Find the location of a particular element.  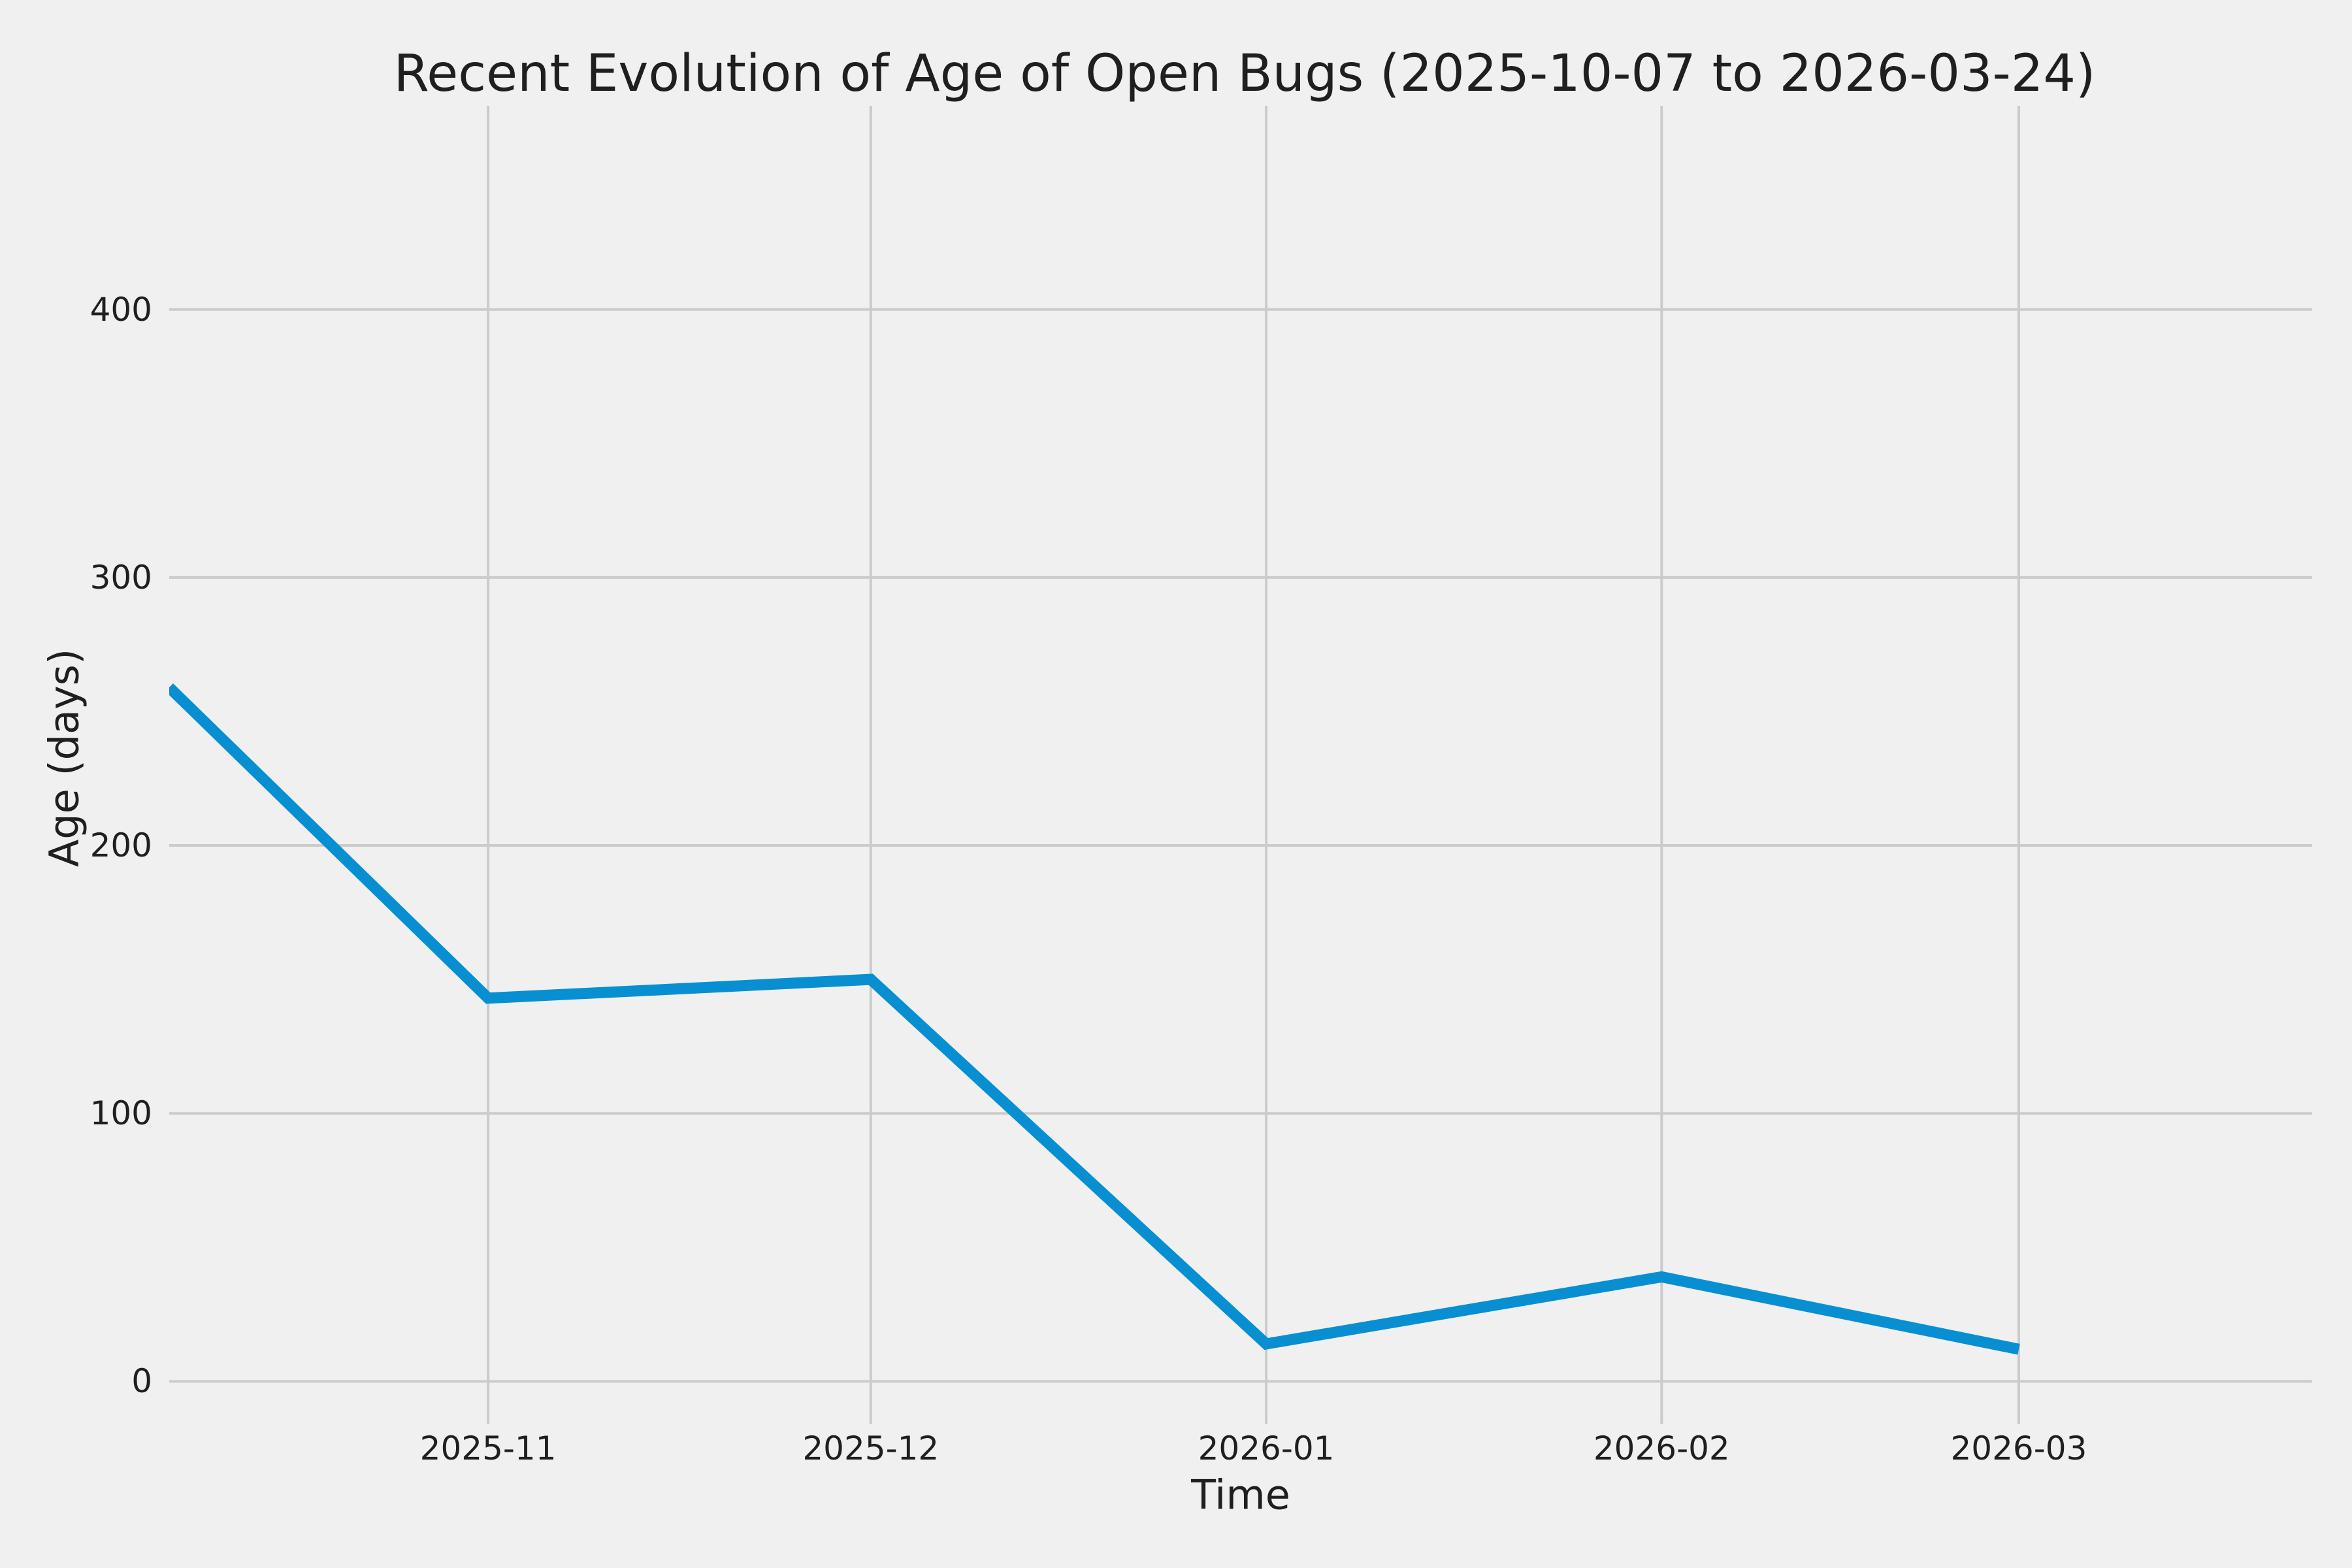

x-axis-label: Time is located at coordinates (1240, 1495).